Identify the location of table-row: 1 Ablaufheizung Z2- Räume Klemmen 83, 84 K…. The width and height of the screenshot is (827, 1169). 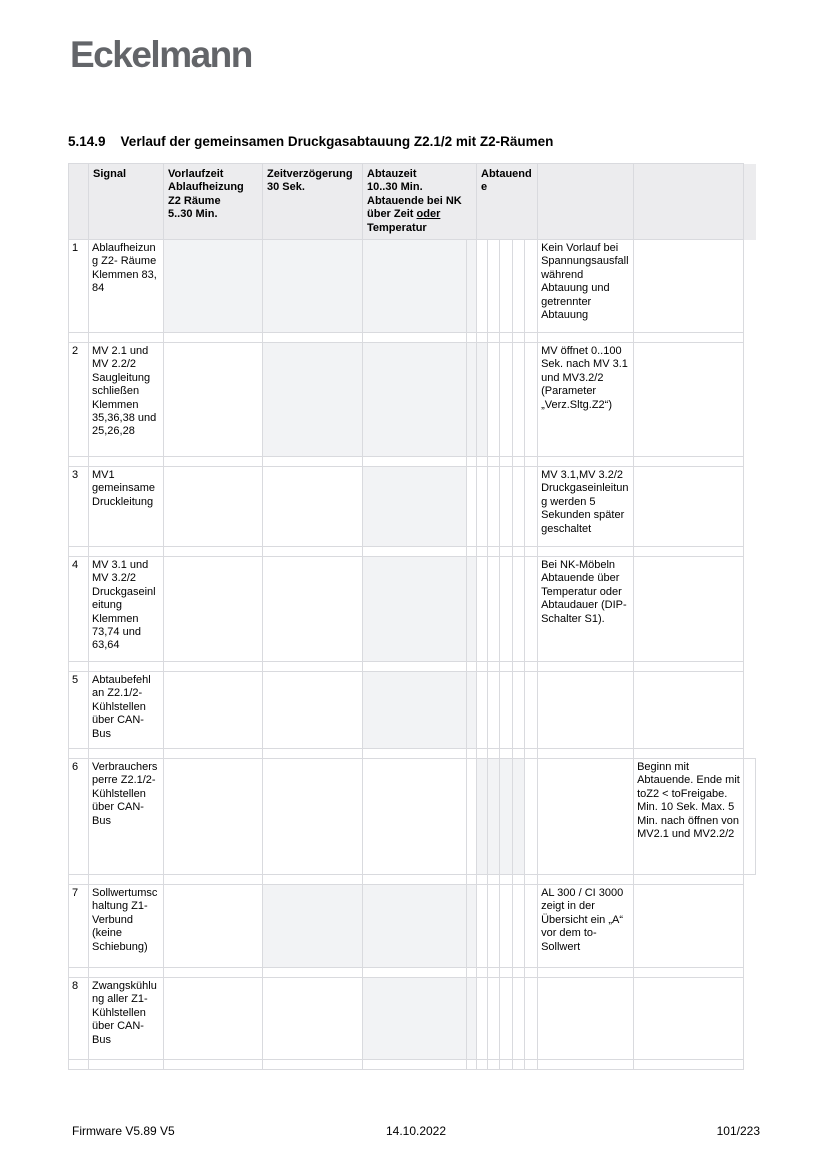
(412, 286).